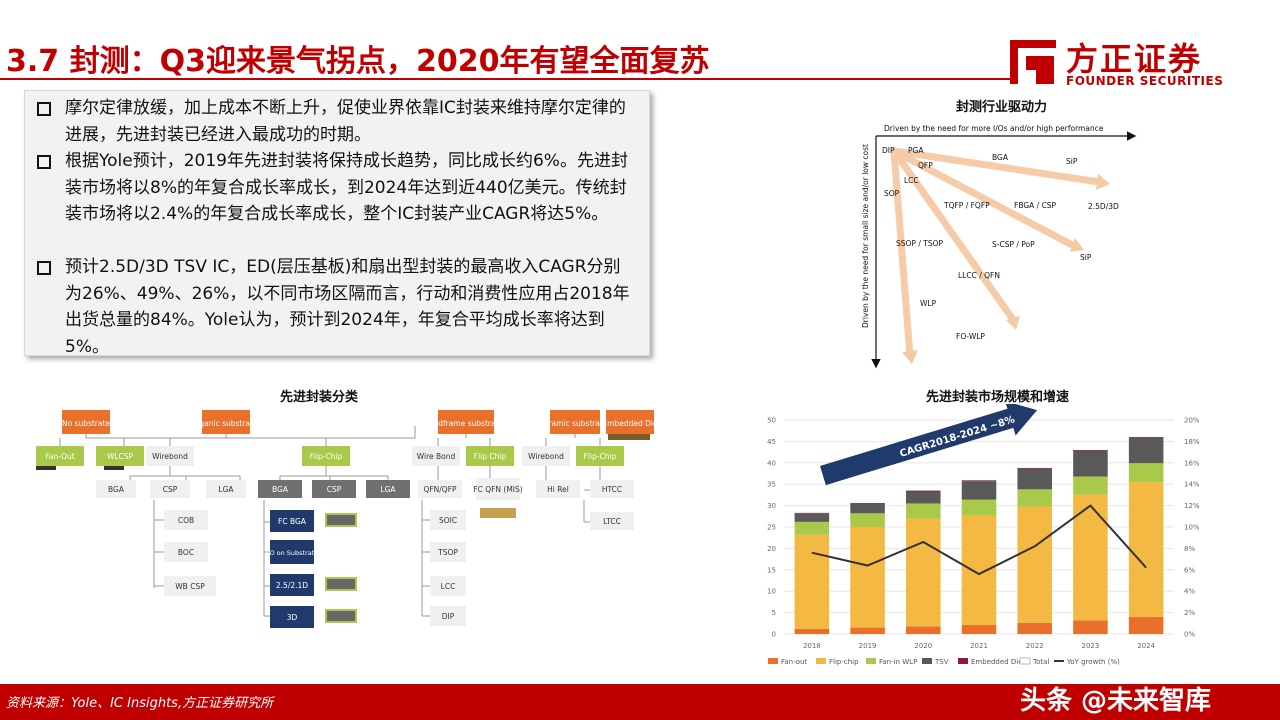  I want to click on legend-label: YoY growth (%), so click(1093, 662).